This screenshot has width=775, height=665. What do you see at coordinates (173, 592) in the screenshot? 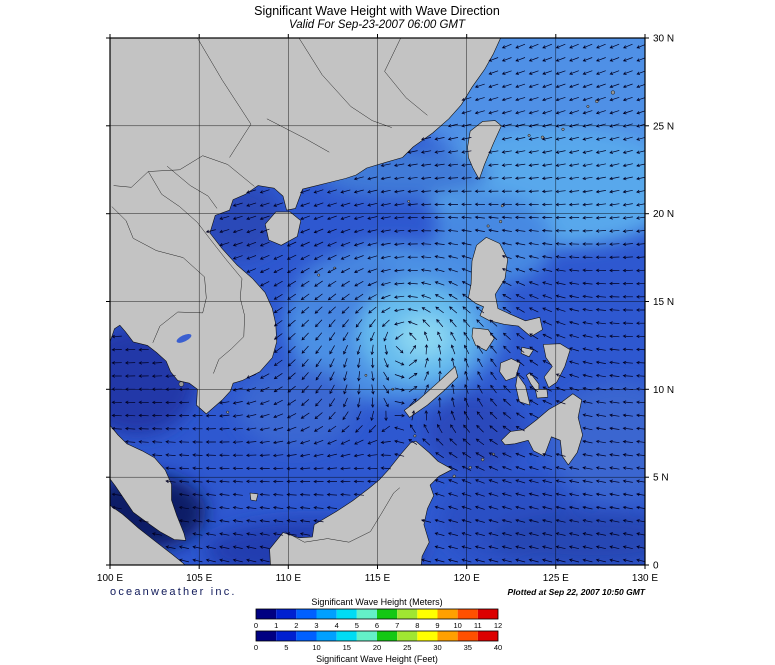
I see `oceanweather-logo-text: oceanweather inc.` at bounding box center [173, 592].